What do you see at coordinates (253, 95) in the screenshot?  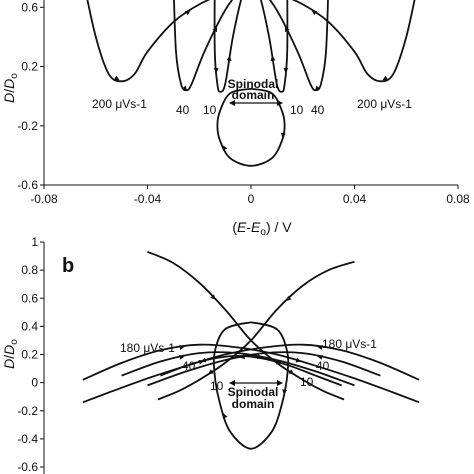 I see `panel-a-spinodal-label-2: domain` at bounding box center [253, 95].